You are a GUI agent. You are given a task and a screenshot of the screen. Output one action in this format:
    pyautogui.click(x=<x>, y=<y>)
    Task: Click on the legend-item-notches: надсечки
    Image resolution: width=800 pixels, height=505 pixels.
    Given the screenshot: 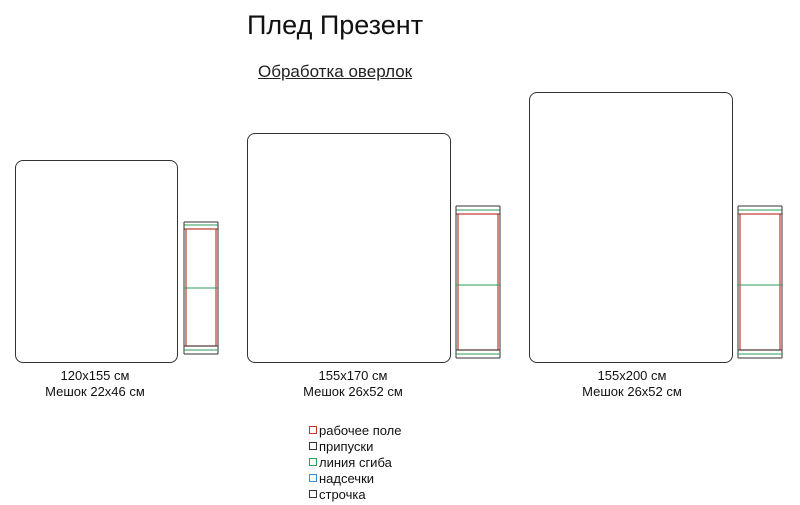 What is the action you would take?
    pyautogui.click(x=355, y=478)
    